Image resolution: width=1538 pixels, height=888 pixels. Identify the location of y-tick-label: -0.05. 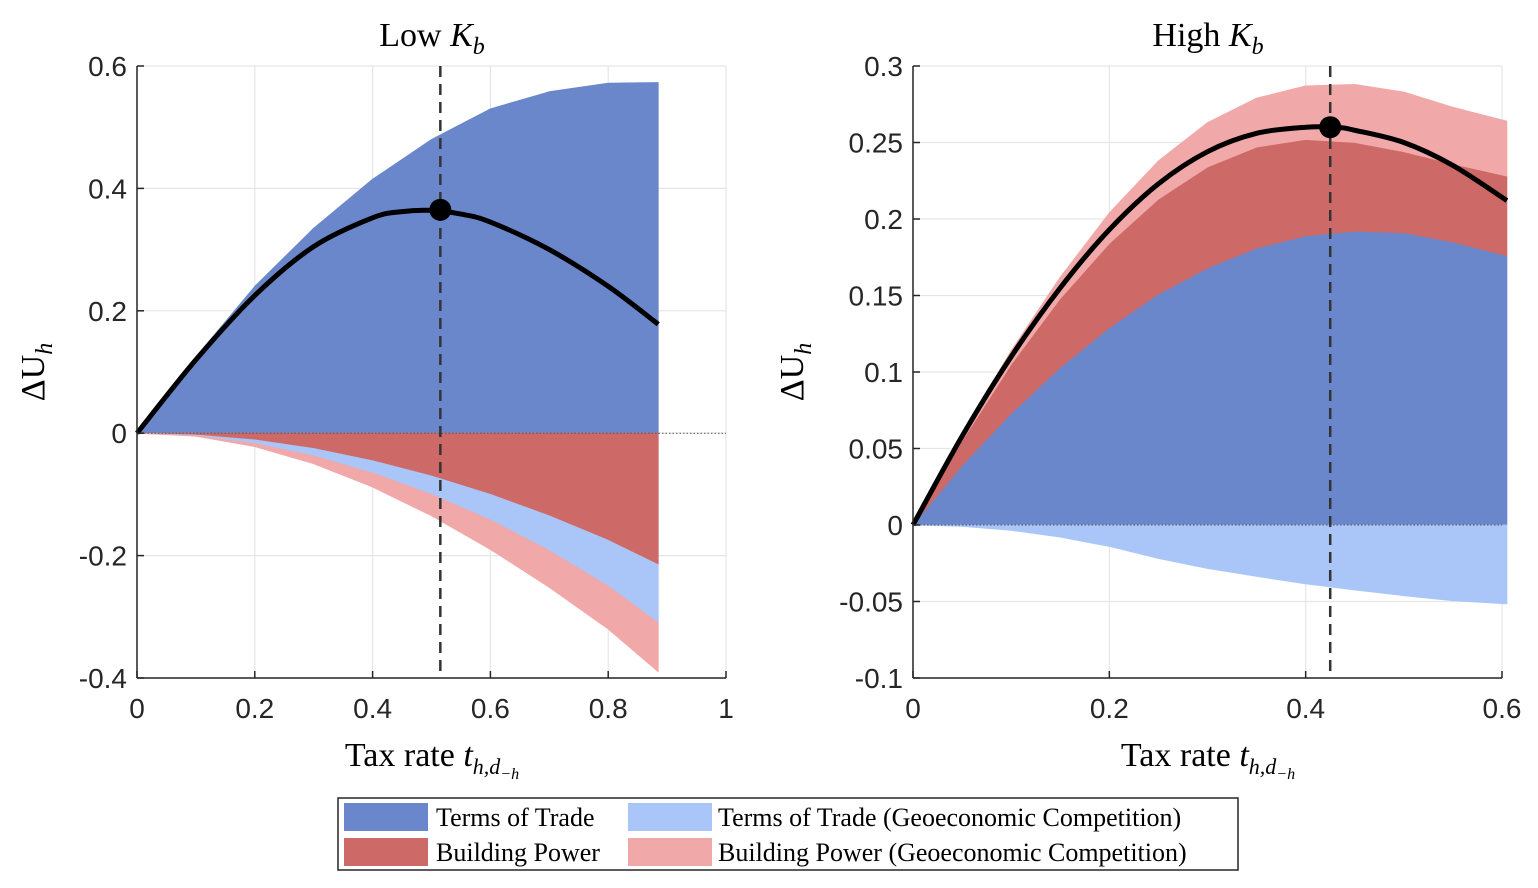
(871, 602).